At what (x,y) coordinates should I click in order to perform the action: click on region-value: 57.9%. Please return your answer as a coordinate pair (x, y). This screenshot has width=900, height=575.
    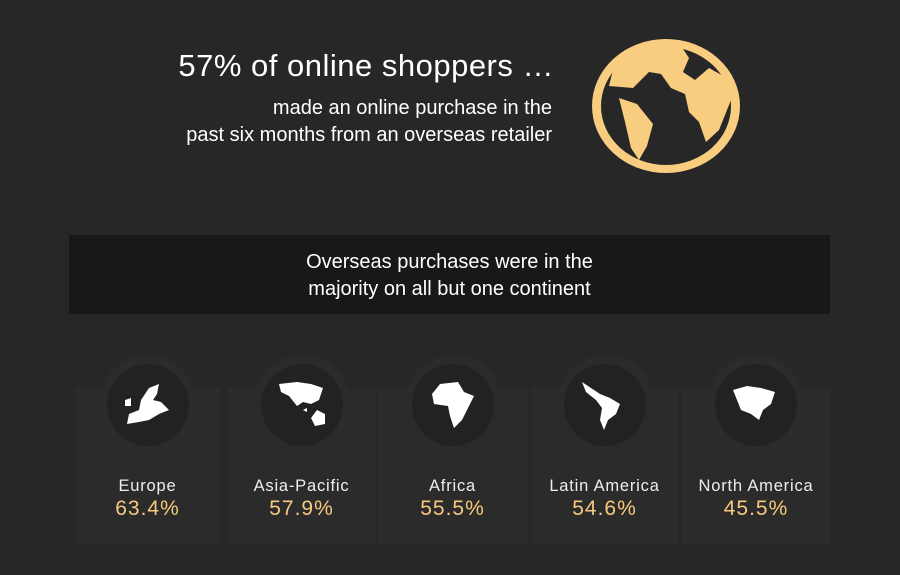
    Looking at the image, I should click on (301, 508).